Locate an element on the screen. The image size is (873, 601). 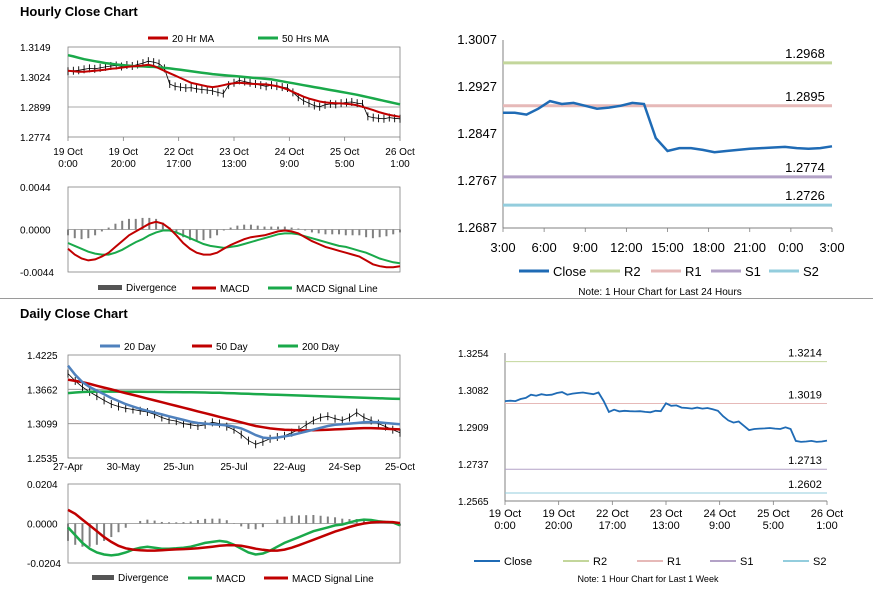
hourly-24h-y-tick: 1.2847 is located at coordinates (477, 133).